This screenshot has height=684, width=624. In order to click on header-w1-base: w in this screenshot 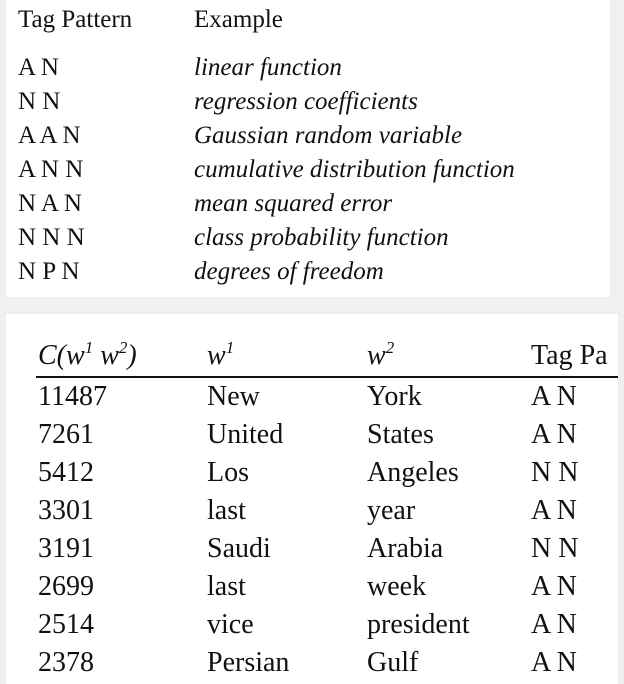, I will do `click(216, 355)`.